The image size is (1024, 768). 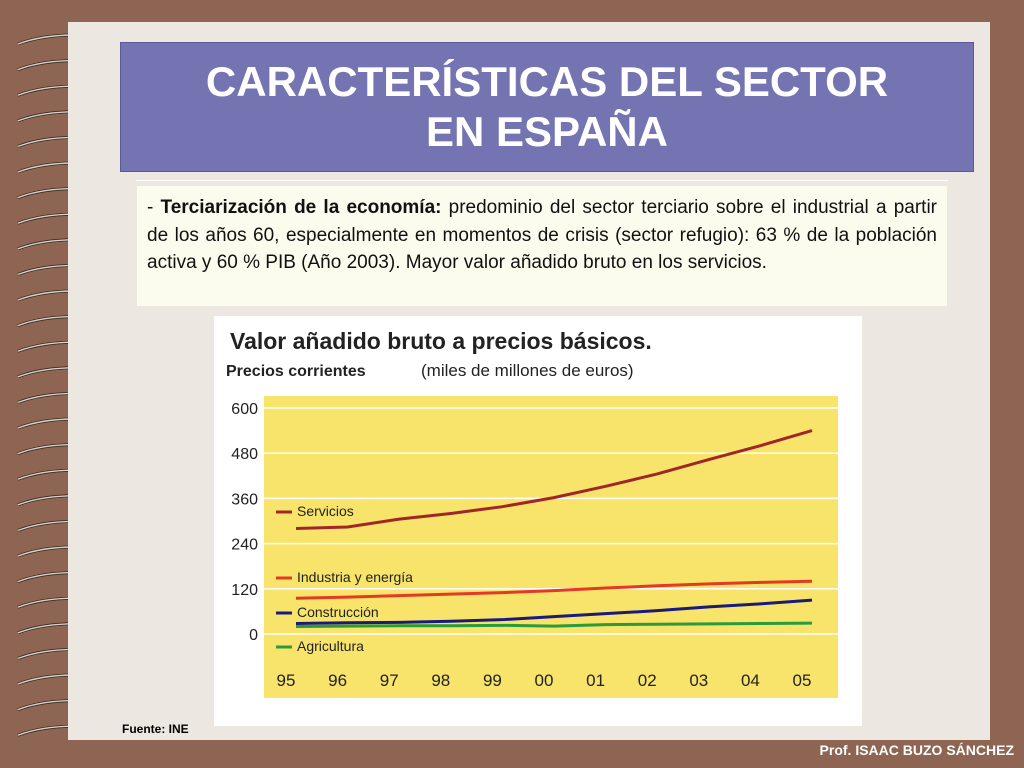 I want to click on y-tick-label: 480, so click(x=244, y=454).